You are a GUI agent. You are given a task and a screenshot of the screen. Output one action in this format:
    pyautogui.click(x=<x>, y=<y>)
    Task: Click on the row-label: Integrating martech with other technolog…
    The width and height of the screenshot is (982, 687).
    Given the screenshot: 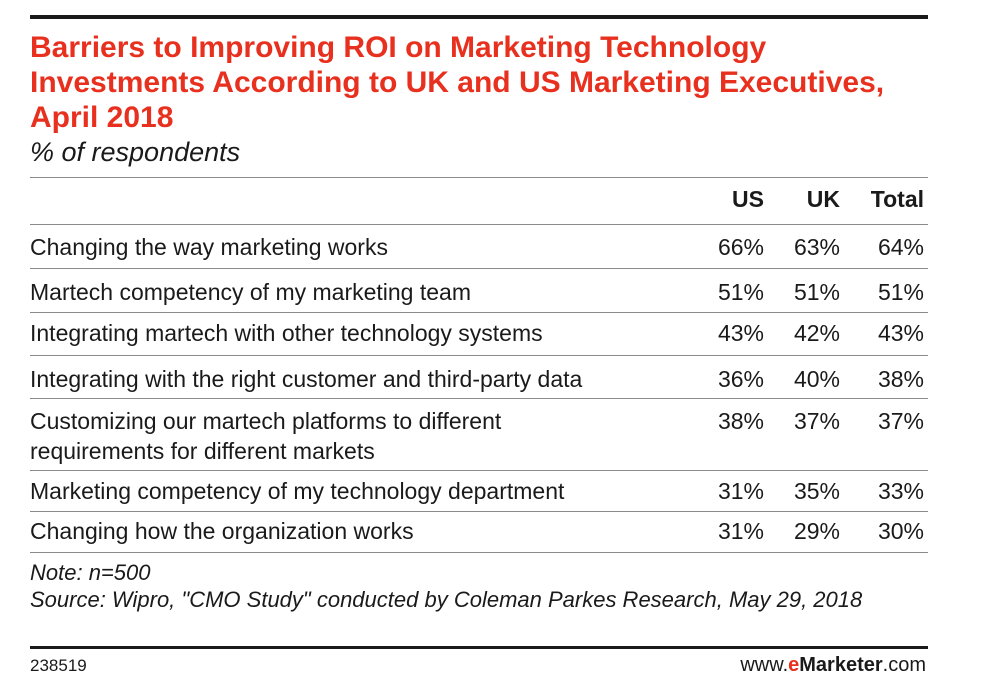 What is the action you would take?
    pyautogui.click(x=286, y=333)
    